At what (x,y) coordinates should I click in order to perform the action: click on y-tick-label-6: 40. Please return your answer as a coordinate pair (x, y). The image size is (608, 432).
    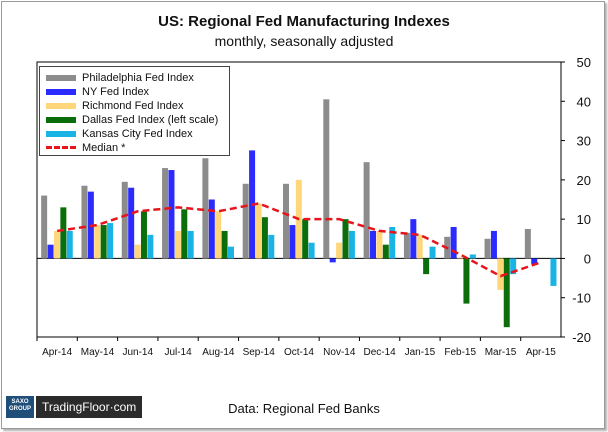
    Looking at the image, I should click on (584, 101).